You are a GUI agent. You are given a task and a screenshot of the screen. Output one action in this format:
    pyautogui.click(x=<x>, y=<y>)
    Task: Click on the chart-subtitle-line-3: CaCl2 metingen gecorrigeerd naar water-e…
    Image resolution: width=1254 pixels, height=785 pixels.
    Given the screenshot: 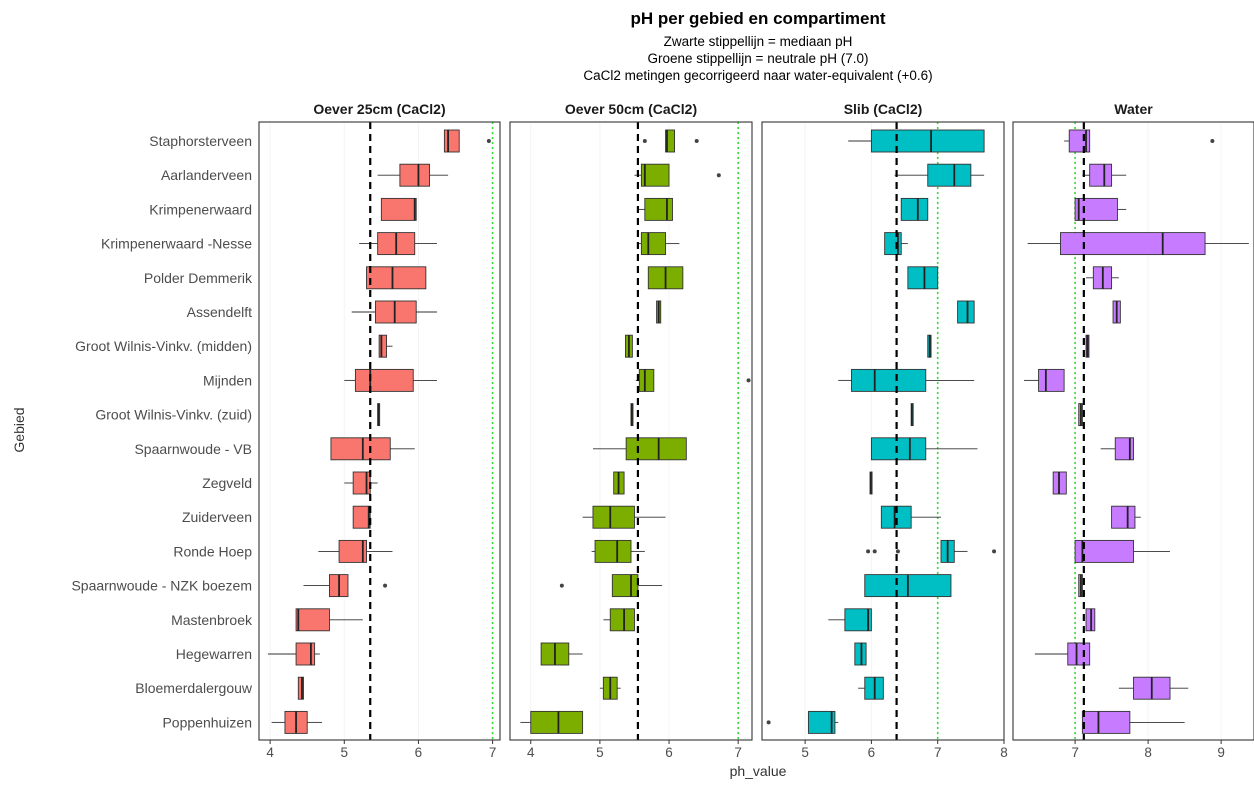 What is the action you would take?
    pyautogui.click(x=757, y=75)
    